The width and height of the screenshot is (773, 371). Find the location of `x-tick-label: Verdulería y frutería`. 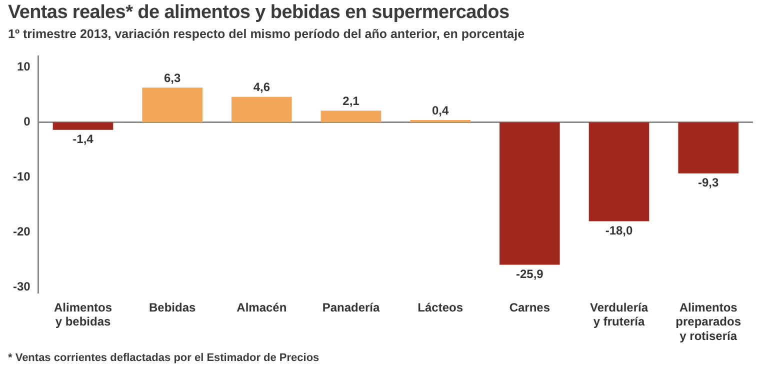

x-tick-label: Verdulería y frutería is located at coordinates (619, 314).